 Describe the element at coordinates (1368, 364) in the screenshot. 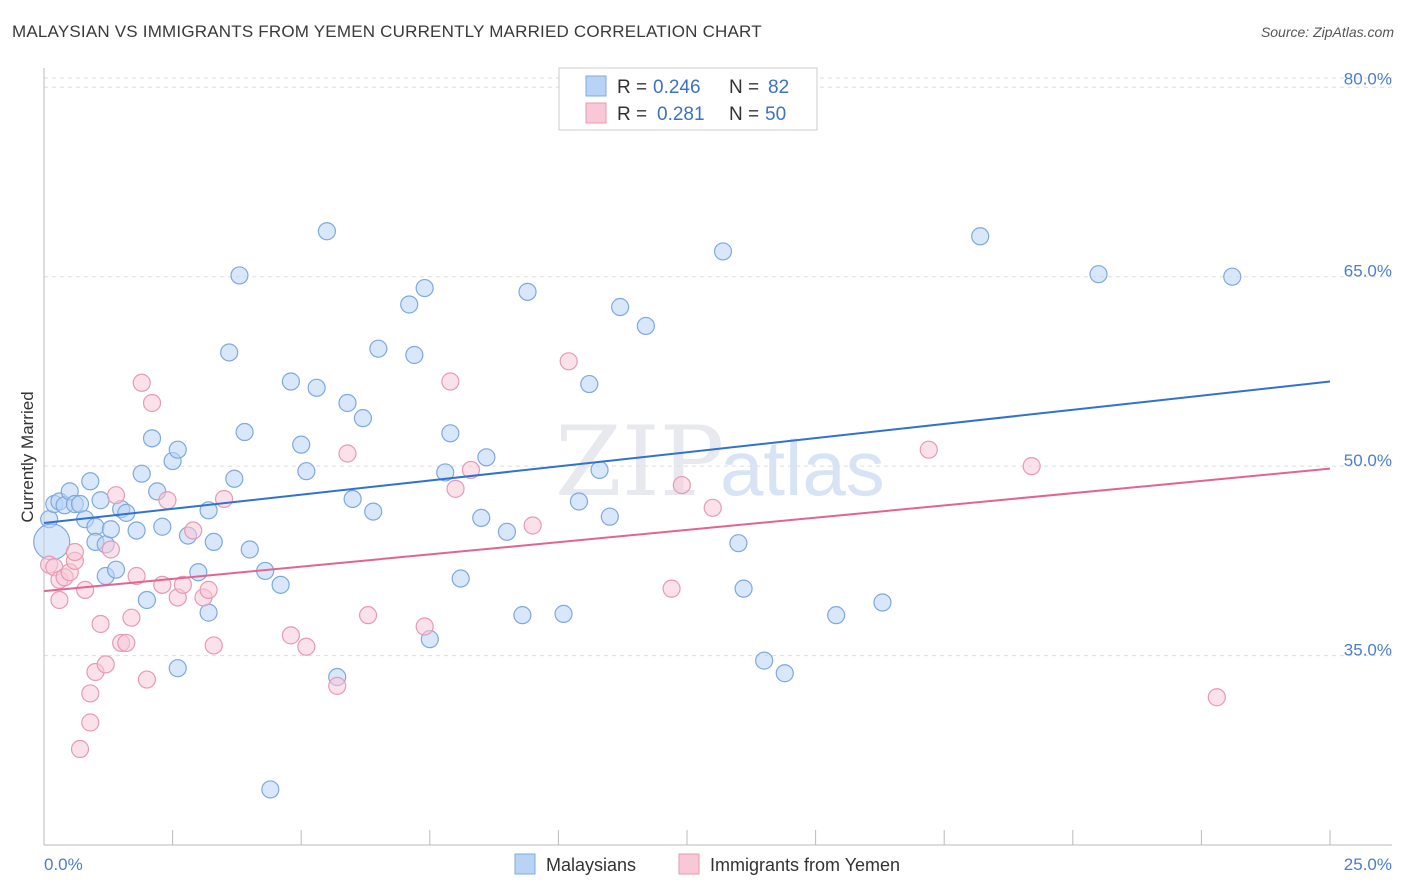

I see `y-tick-labels: 35.0% 50.0% 65.0% 80.0%` at that location.